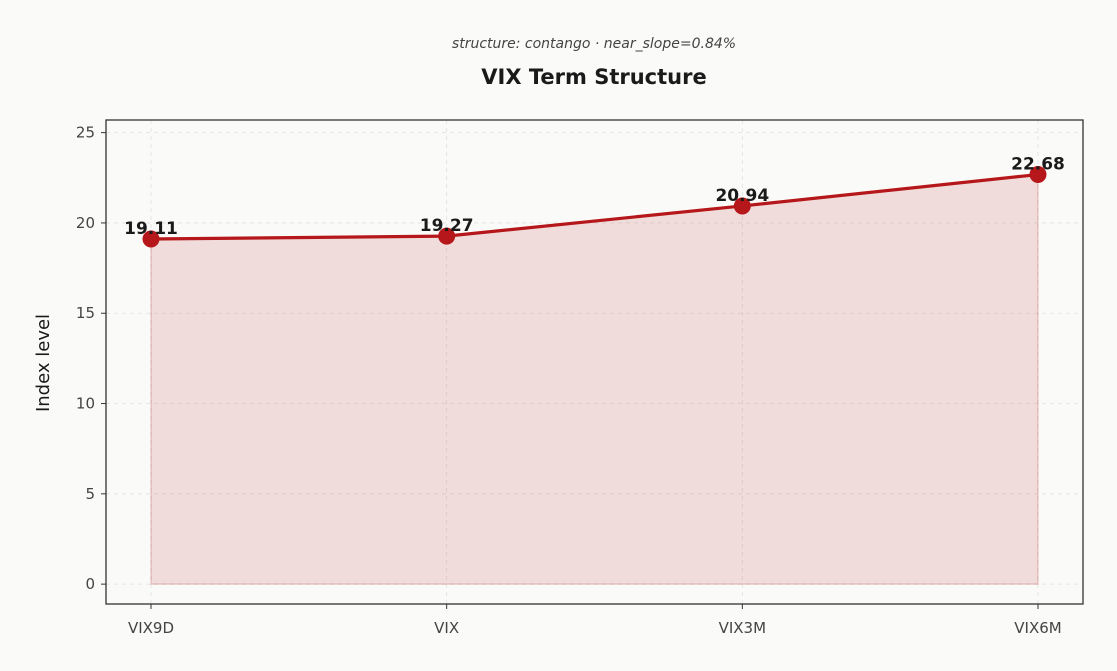 The height and width of the screenshot is (671, 1117). I want to click on y-tick-label-3: 15, so click(85, 313).